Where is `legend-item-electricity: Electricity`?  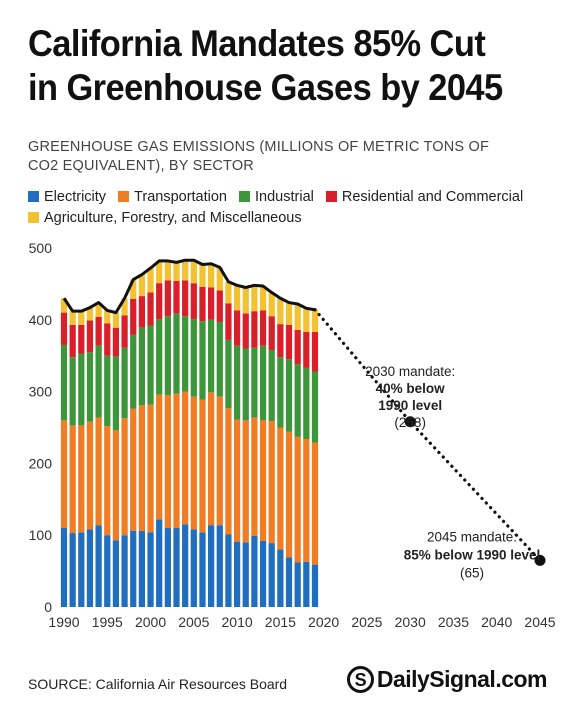 legend-item-electricity: Electricity is located at coordinates (67, 197).